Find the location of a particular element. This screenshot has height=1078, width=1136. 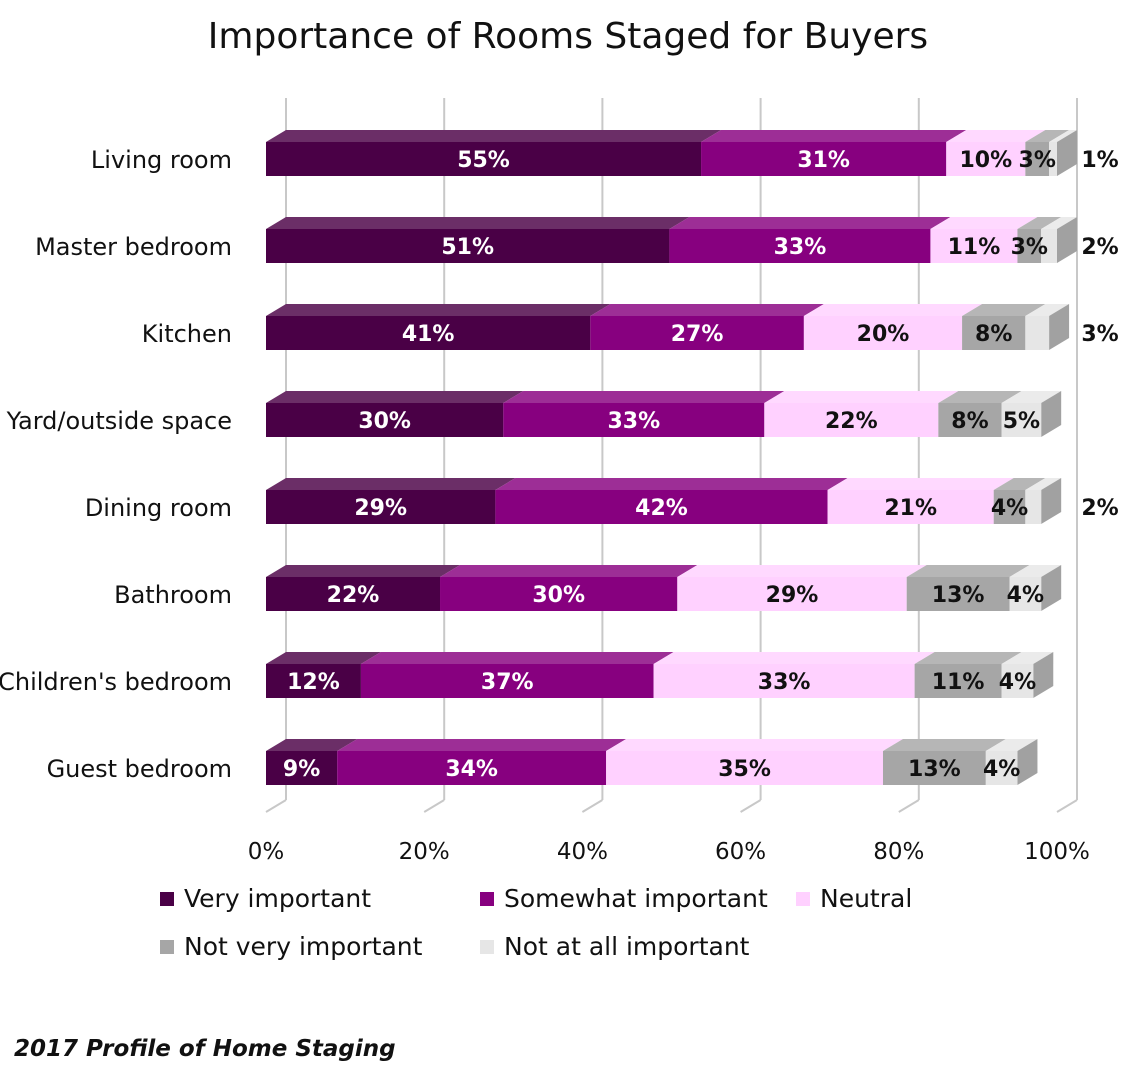

data-label: 2% is located at coordinates (1099, 508).